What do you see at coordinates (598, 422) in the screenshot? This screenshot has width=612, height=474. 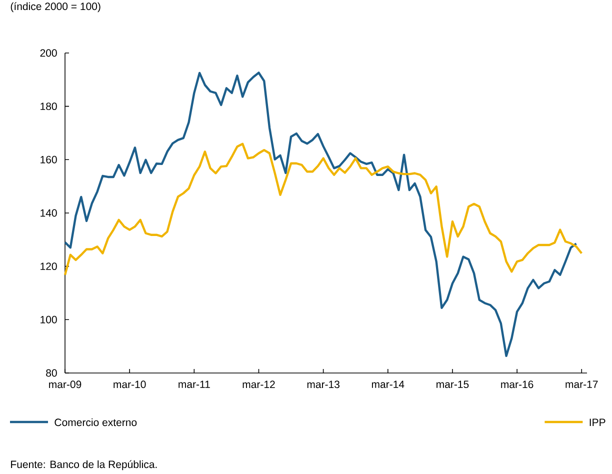 I see `legend-label: IPP` at bounding box center [598, 422].